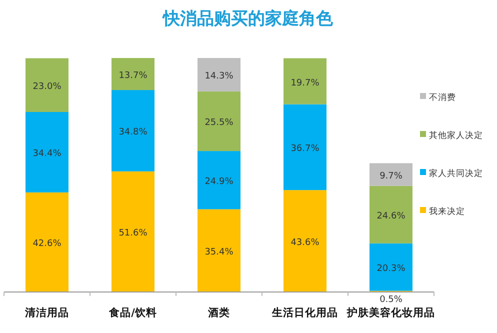 The width and height of the screenshot is (497, 333). Describe the element at coordinates (391, 177) in the screenshot. I see `data-label: 9.7%` at that location.